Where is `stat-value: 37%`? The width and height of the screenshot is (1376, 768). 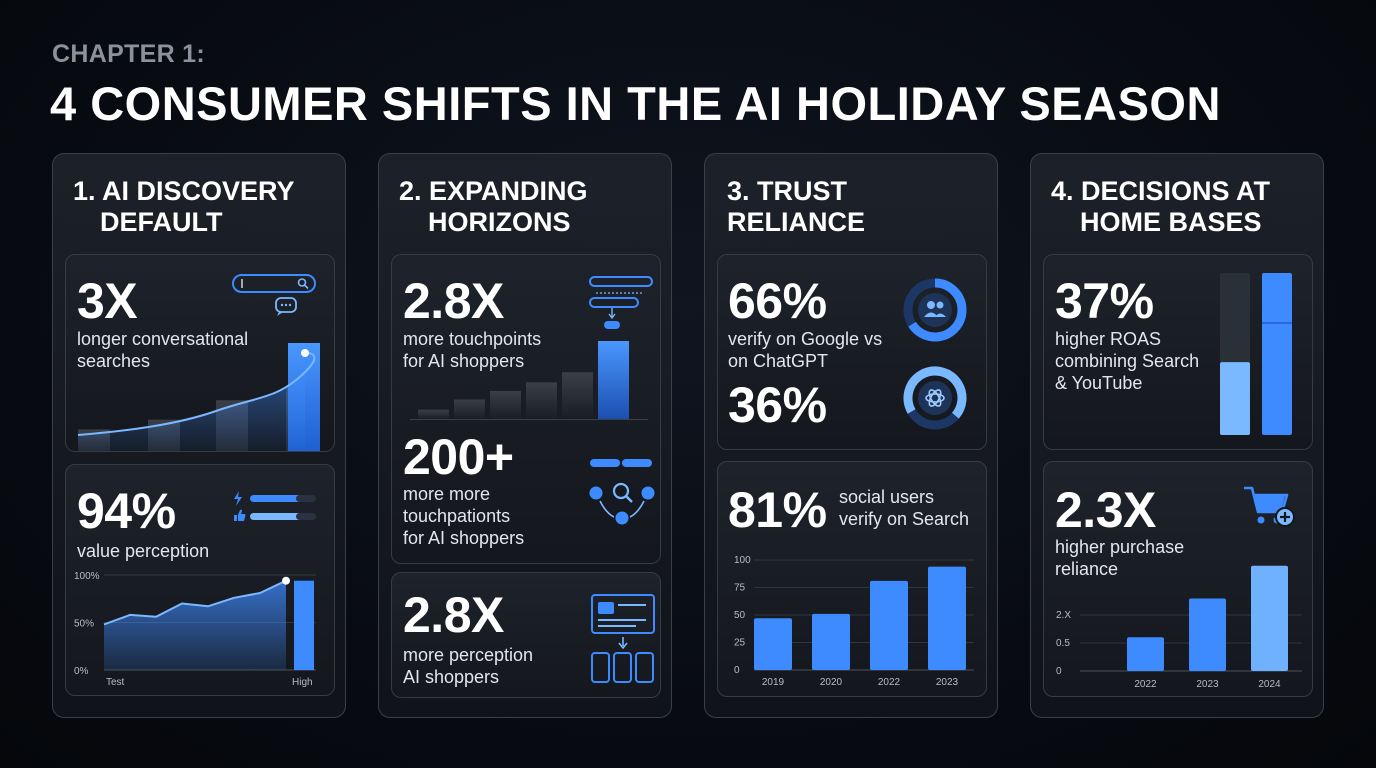
stat-value: 37% is located at coordinates (1104, 301).